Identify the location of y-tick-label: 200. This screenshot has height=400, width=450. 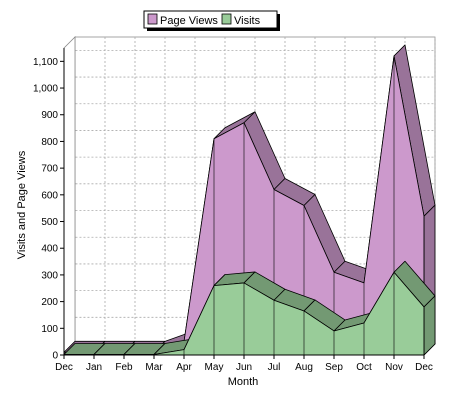
(49, 302).